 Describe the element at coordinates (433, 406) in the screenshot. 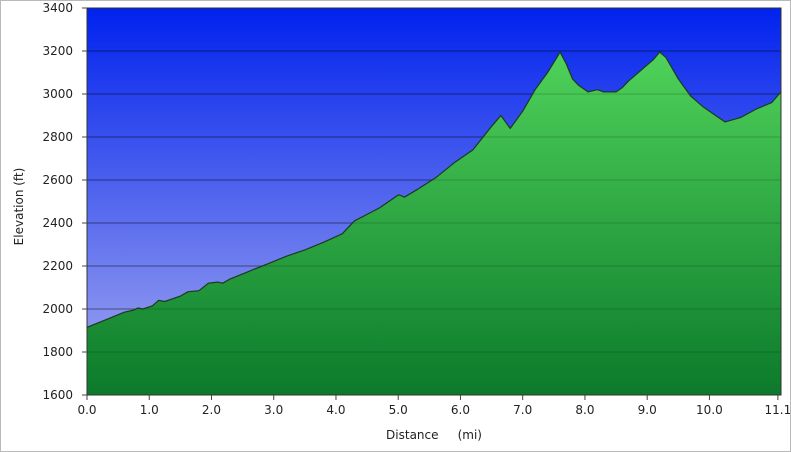

I see `x-axis-ticks: 0.0 1.0 2.0 3.0 4.0 5.0 6.0 7.0 8.0 9.0 10.0 11.1` at that location.